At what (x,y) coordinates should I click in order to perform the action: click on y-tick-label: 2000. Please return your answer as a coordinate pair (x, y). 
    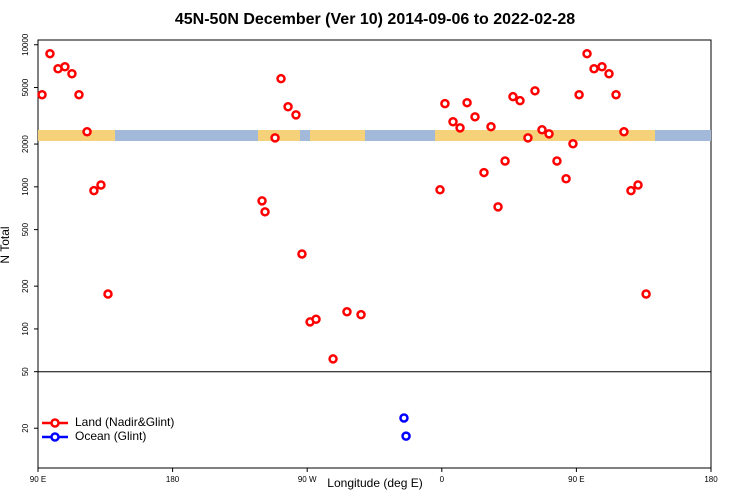
    Looking at the image, I should click on (25, 144).